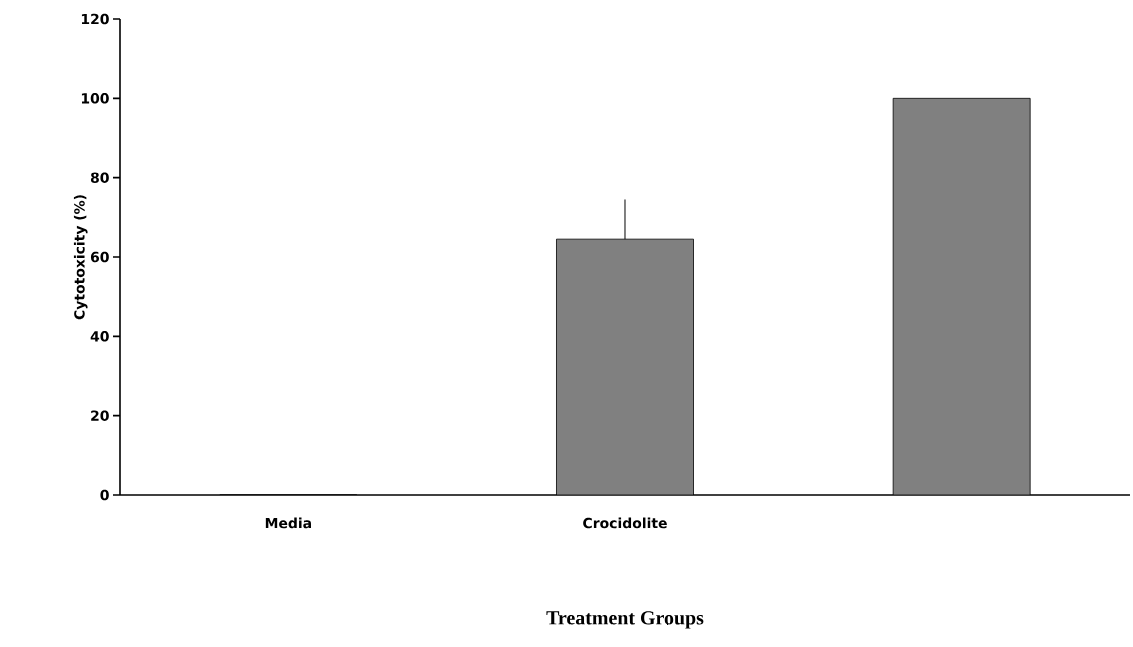 This screenshot has width=1133, height=647. I want to click on x-tick-label: Media, so click(288, 523).